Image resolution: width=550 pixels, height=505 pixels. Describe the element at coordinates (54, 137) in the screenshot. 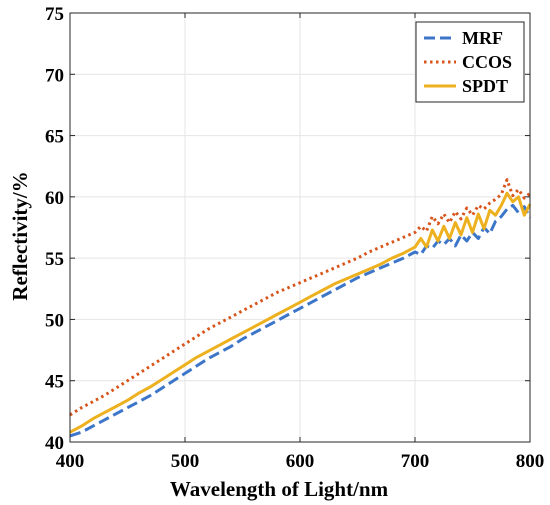

I see `y-tick-label: 65` at that location.